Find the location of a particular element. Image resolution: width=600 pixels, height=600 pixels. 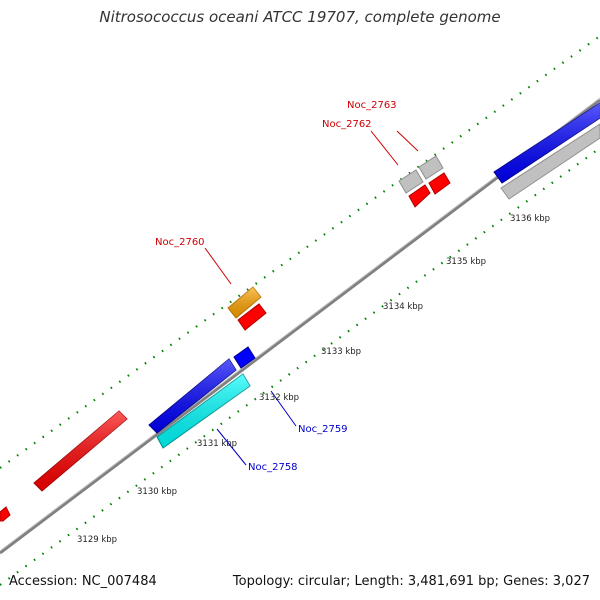

accession-label: Accession: NC_007484 is located at coordinates (83, 581).